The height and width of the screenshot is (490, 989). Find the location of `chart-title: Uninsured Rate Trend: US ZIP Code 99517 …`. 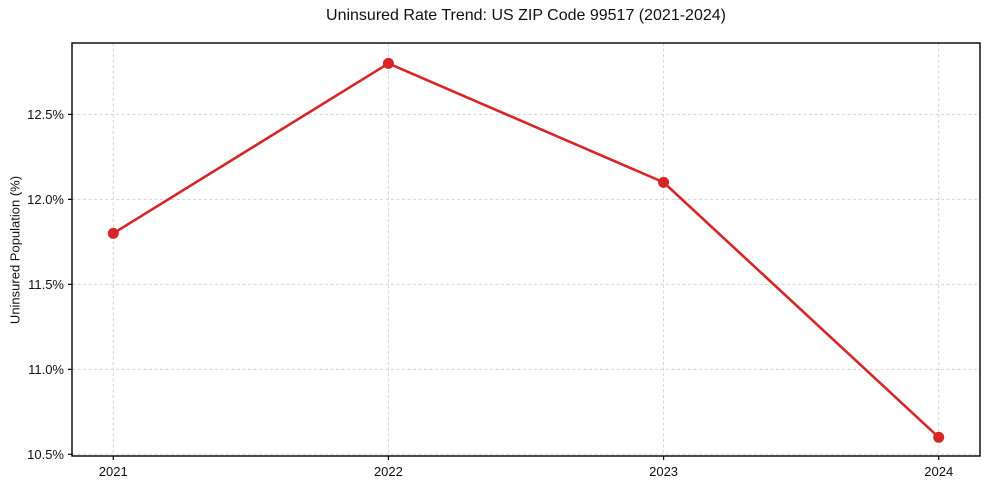

chart-title: Uninsured Rate Trend: US ZIP Code 99517 … is located at coordinates (526, 15).